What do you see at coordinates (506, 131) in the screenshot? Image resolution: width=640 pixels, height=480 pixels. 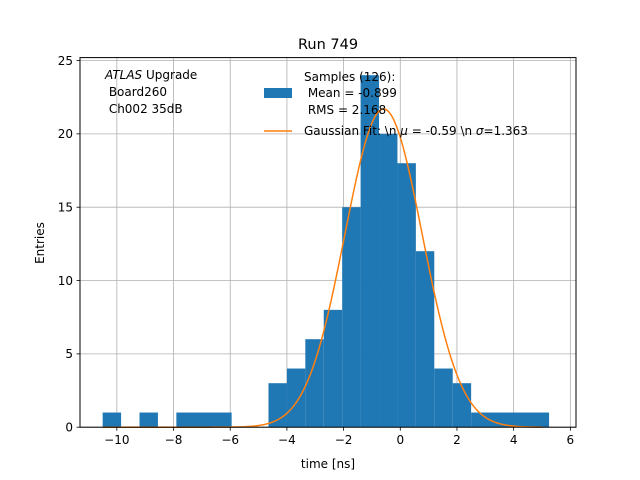 I see `legend-fit-sigma-value: =1.363` at bounding box center [506, 131].